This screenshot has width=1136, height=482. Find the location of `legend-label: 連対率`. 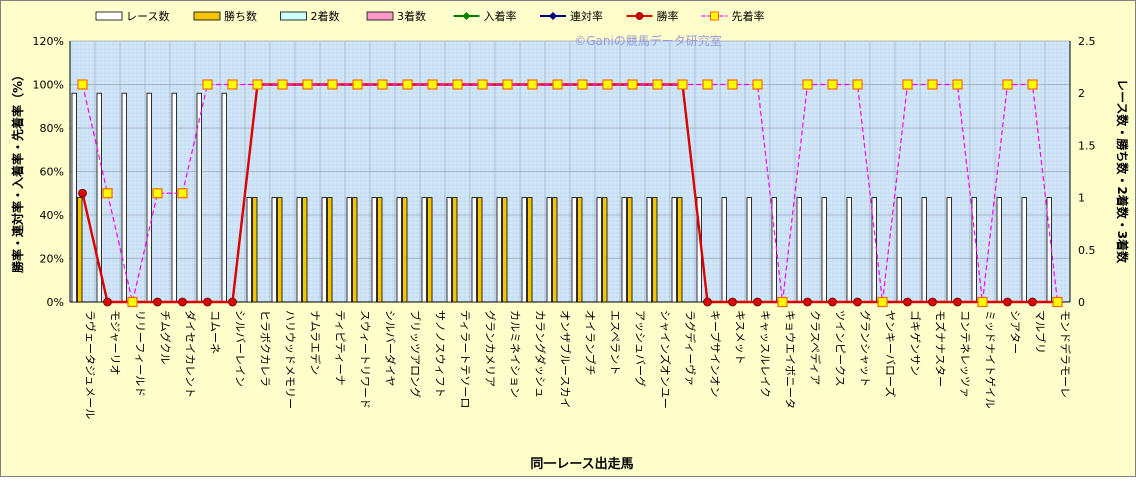

legend-label: 連対率 is located at coordinates (586, 16).